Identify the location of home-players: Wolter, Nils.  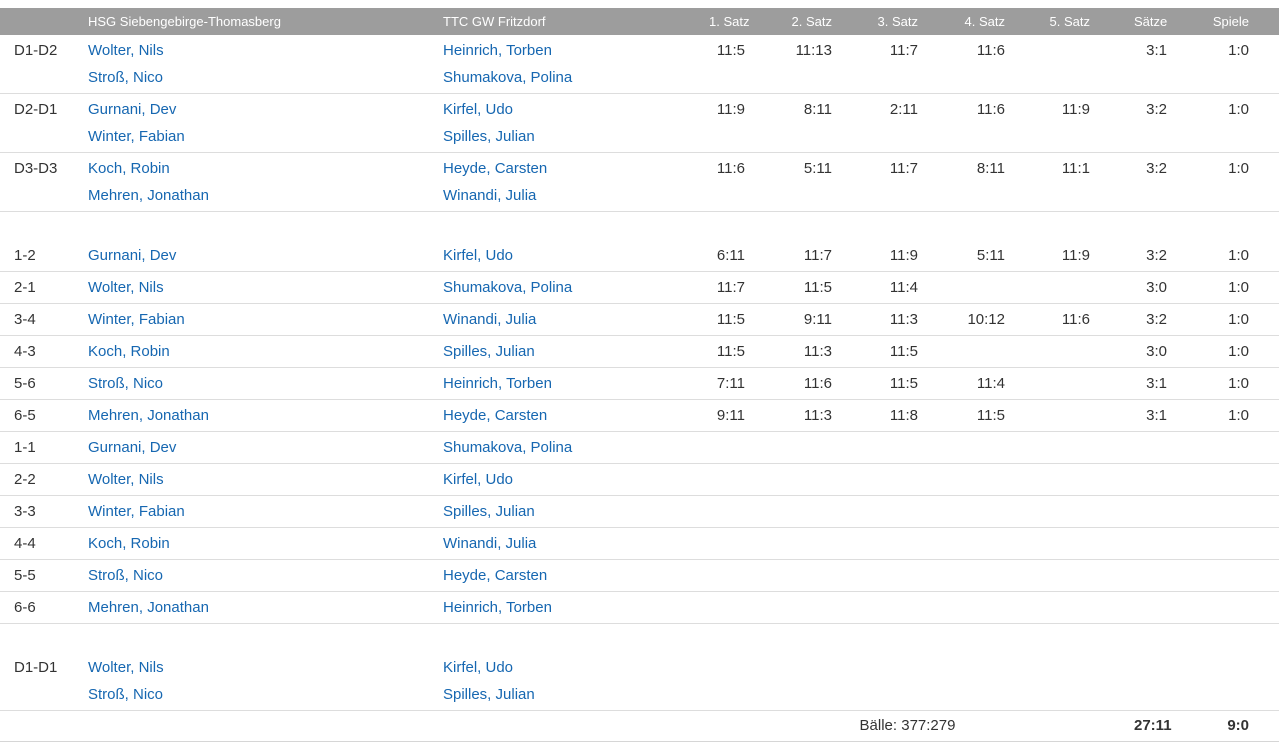
(251, 479).